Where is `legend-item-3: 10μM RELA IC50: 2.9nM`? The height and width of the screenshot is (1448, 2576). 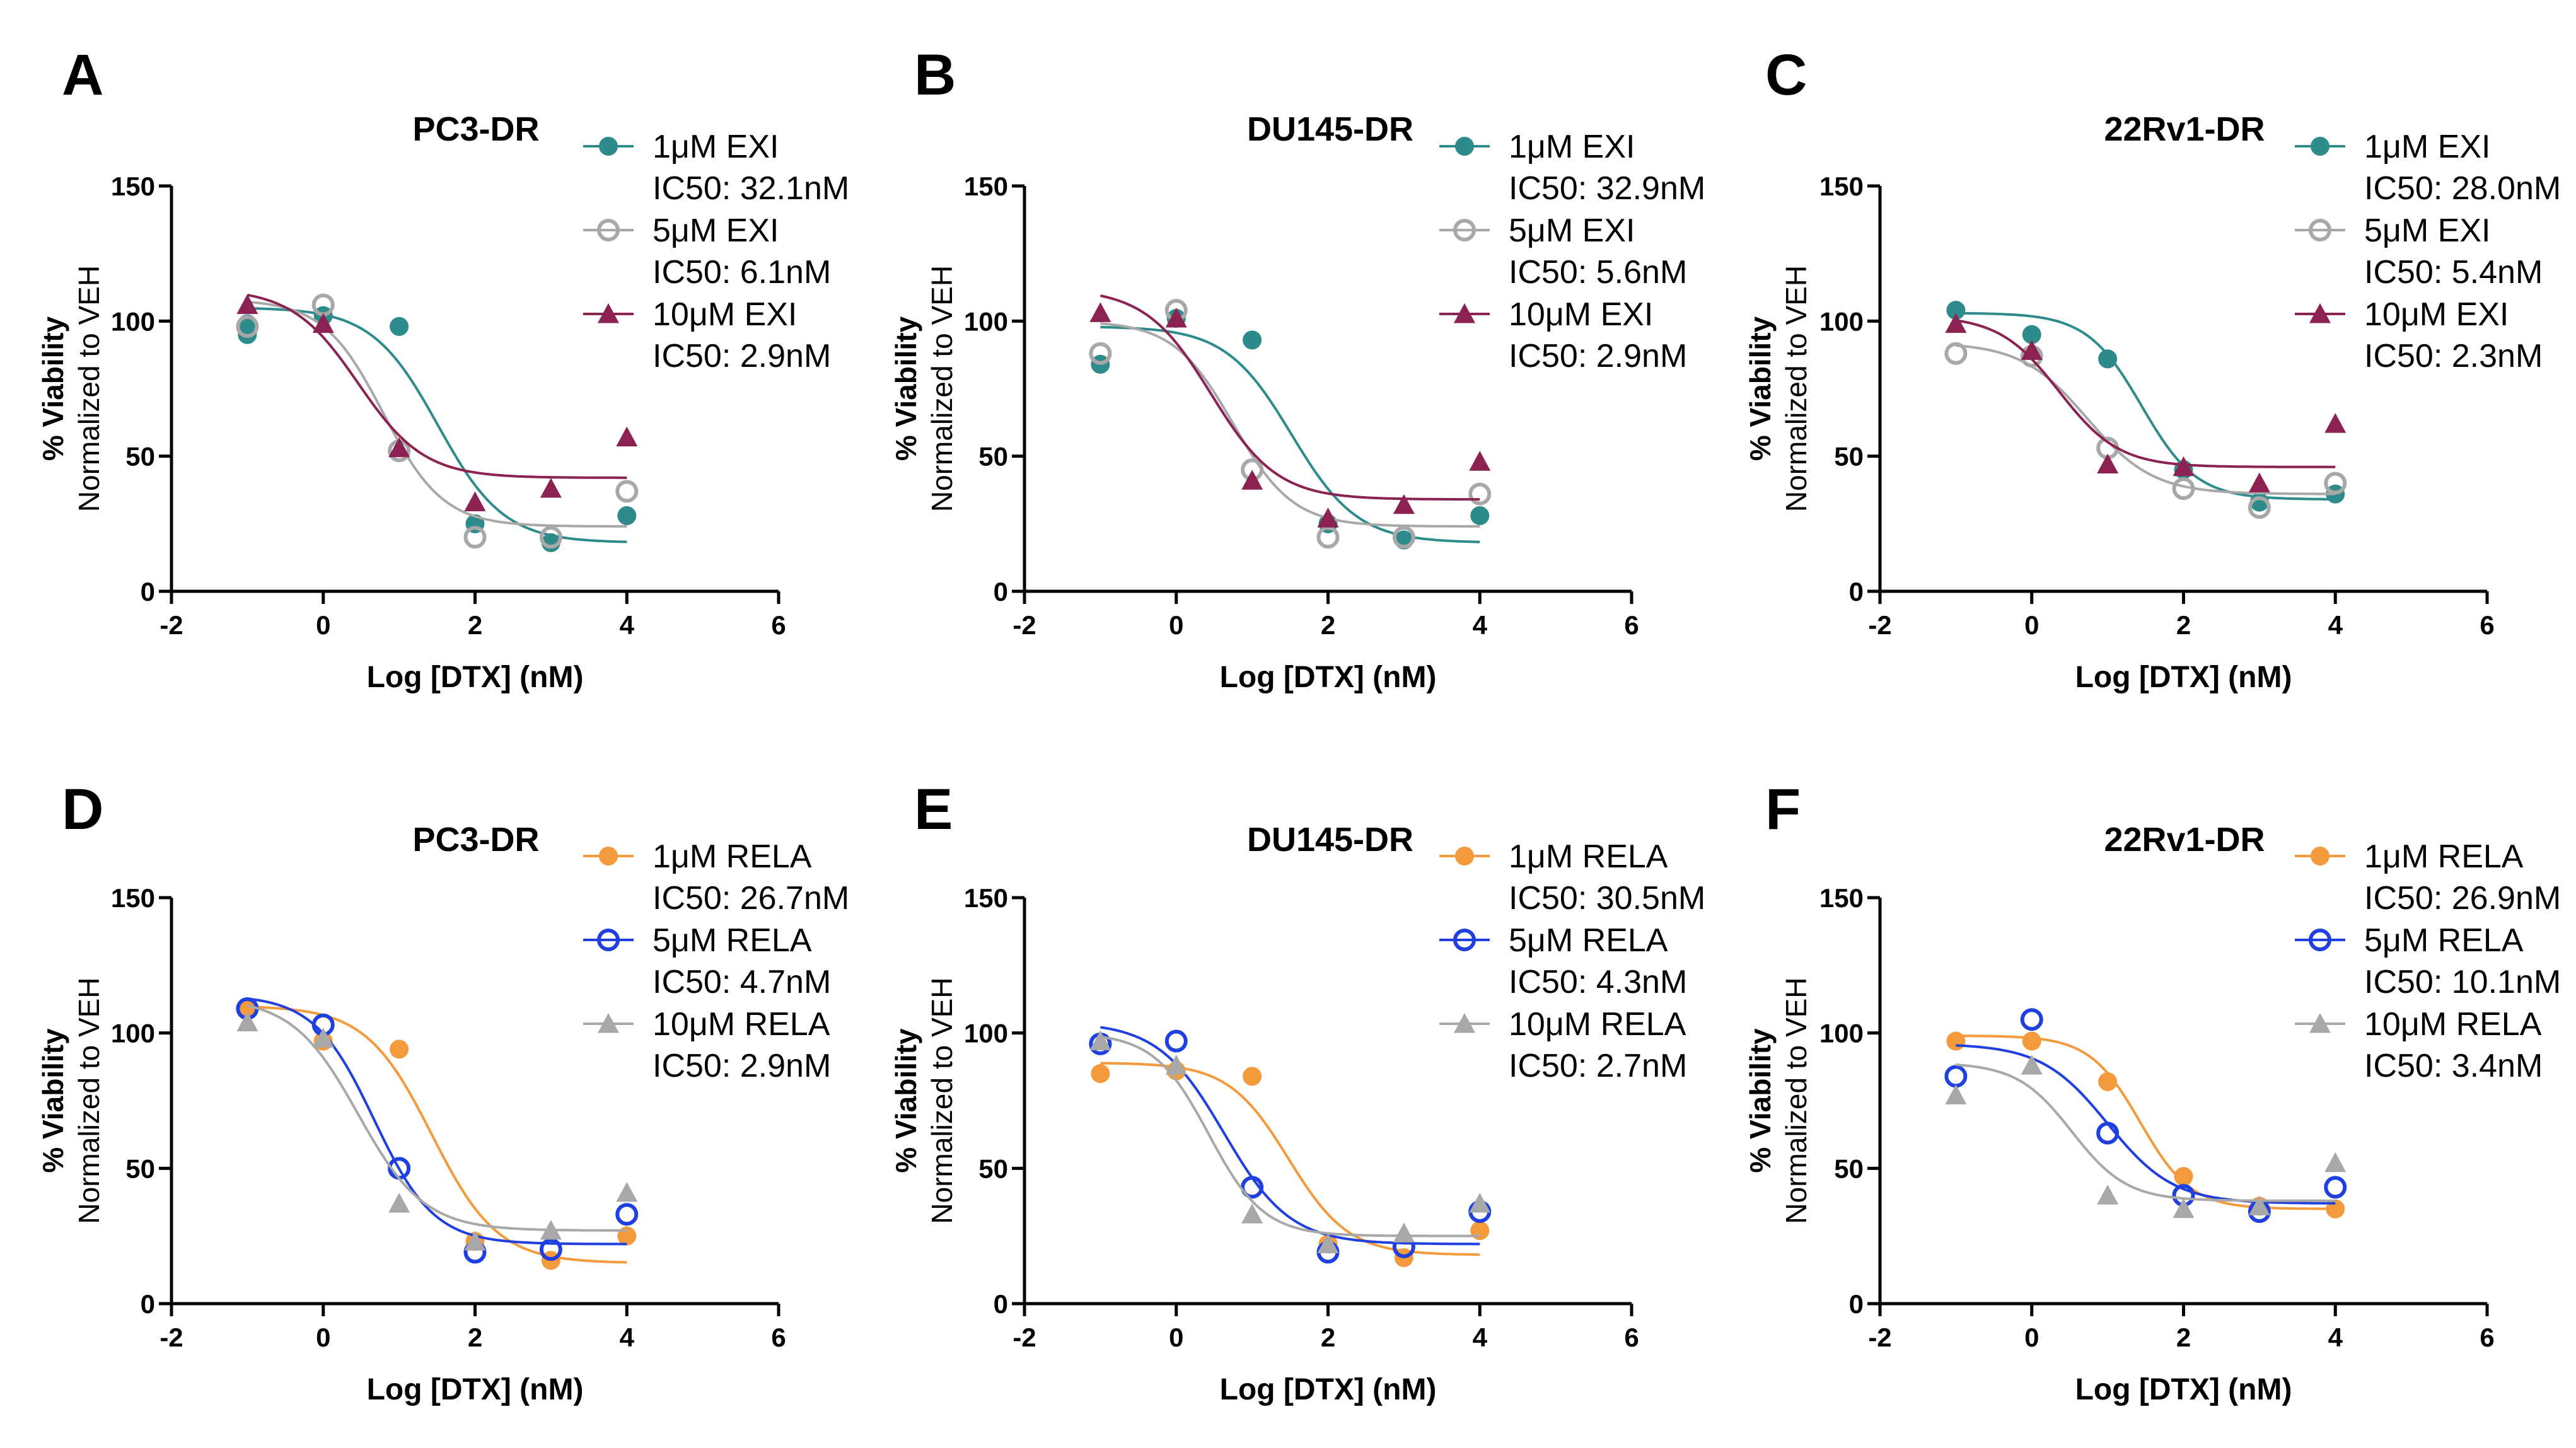 legend-item-3: 10μM RELA IC50: 2.9nM is located at coordinates (707, 1045).